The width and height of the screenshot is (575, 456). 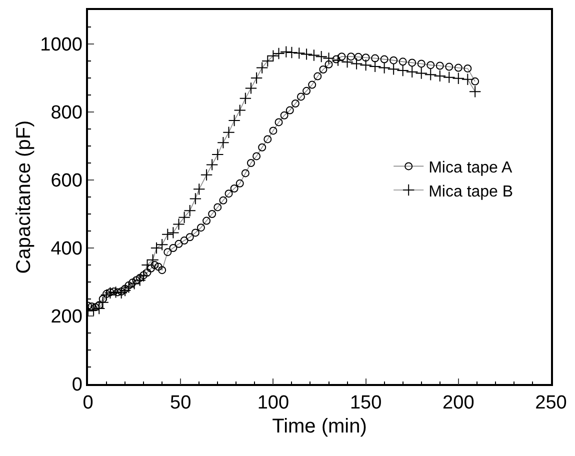 What do you see at coordinates (471, 191) in the screenshot?
I see `legend-label: Mica tape B` at bounding box center [471, 191].